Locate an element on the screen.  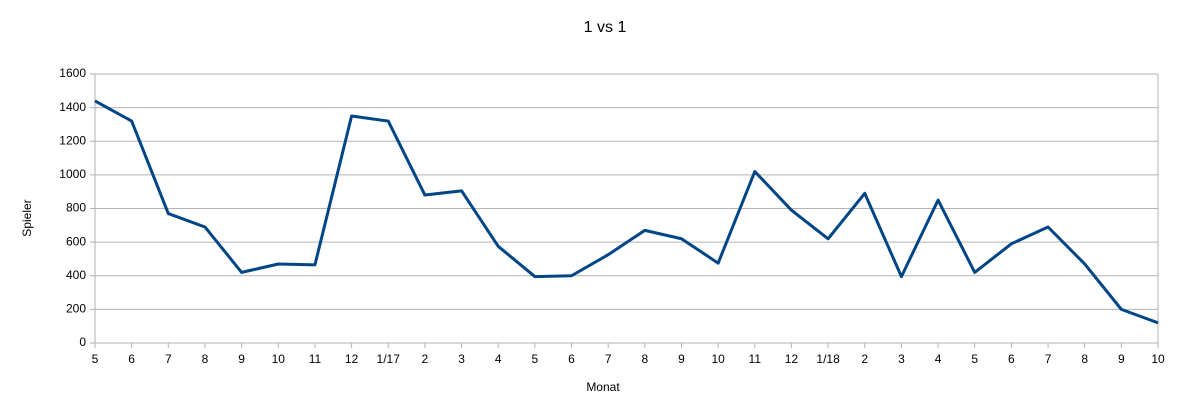
x-axis-label: Monat is located at coordinates (603, 387).